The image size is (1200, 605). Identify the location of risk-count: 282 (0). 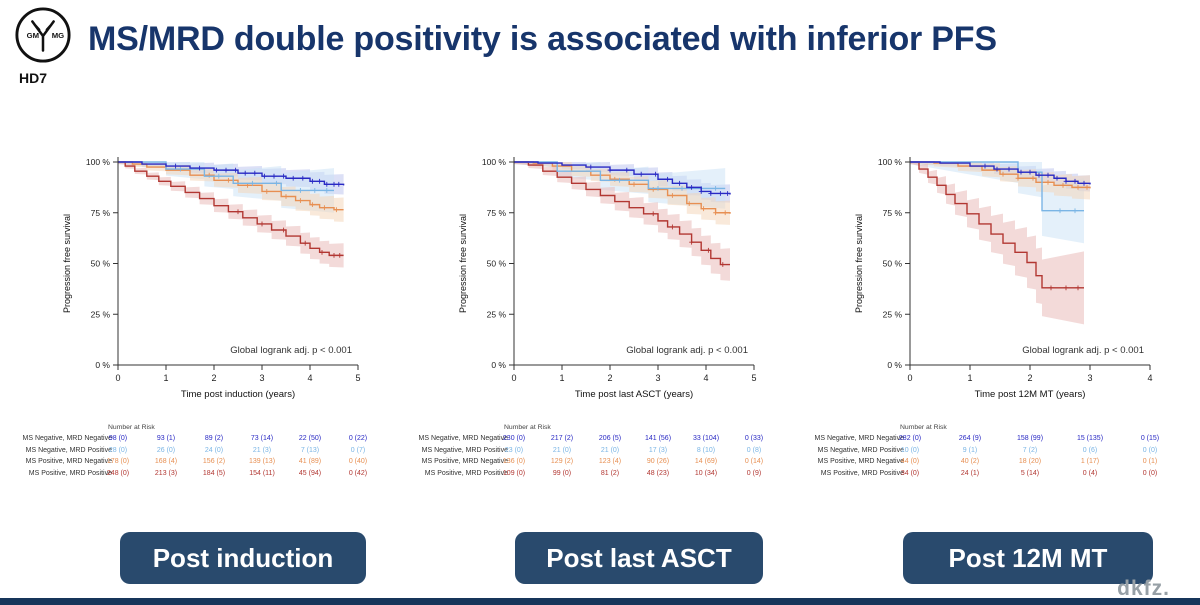
(910, 438).